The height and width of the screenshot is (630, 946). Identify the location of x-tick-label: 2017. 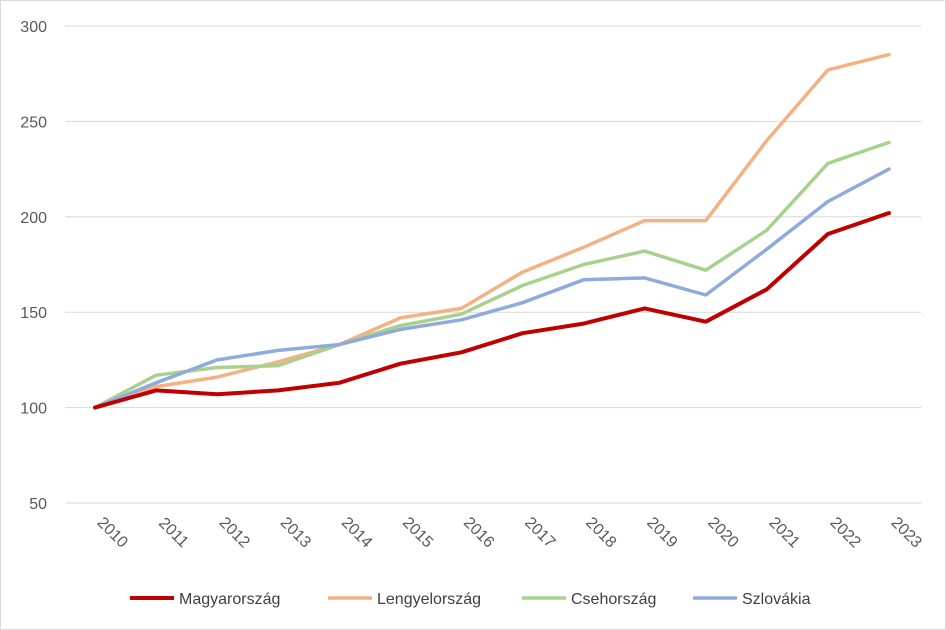
(539, 532).